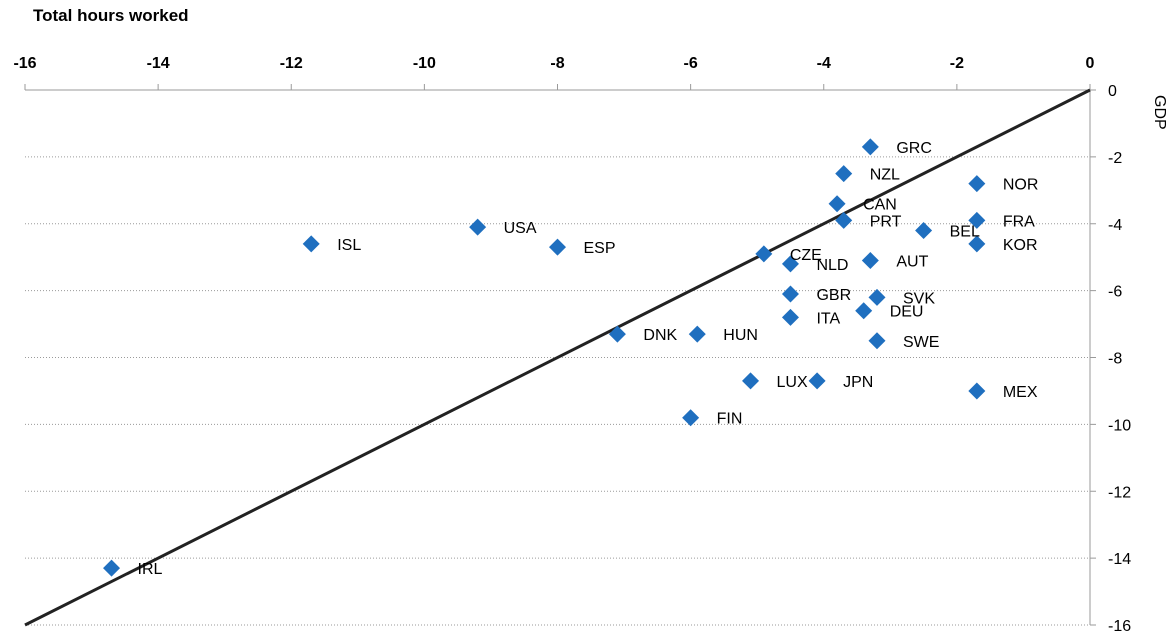 The height and width of the screenshot is (636, 1173). I want to click on point-label-deu: DEU, so click(907, 312).